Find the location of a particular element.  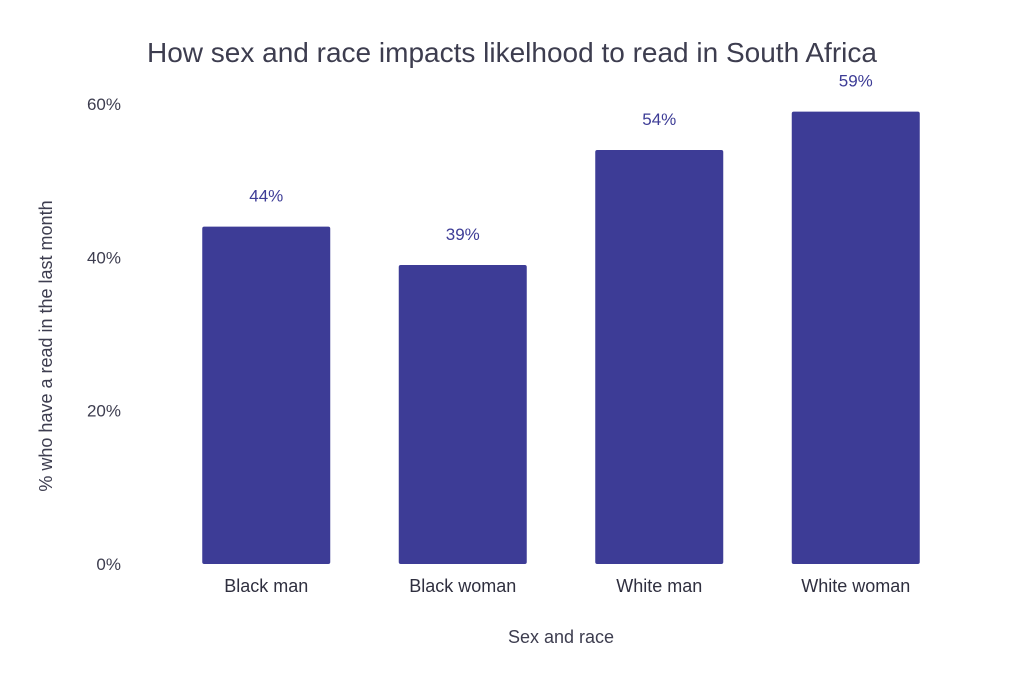

x-category-label: Black woman is located at coordinates (462, 586).